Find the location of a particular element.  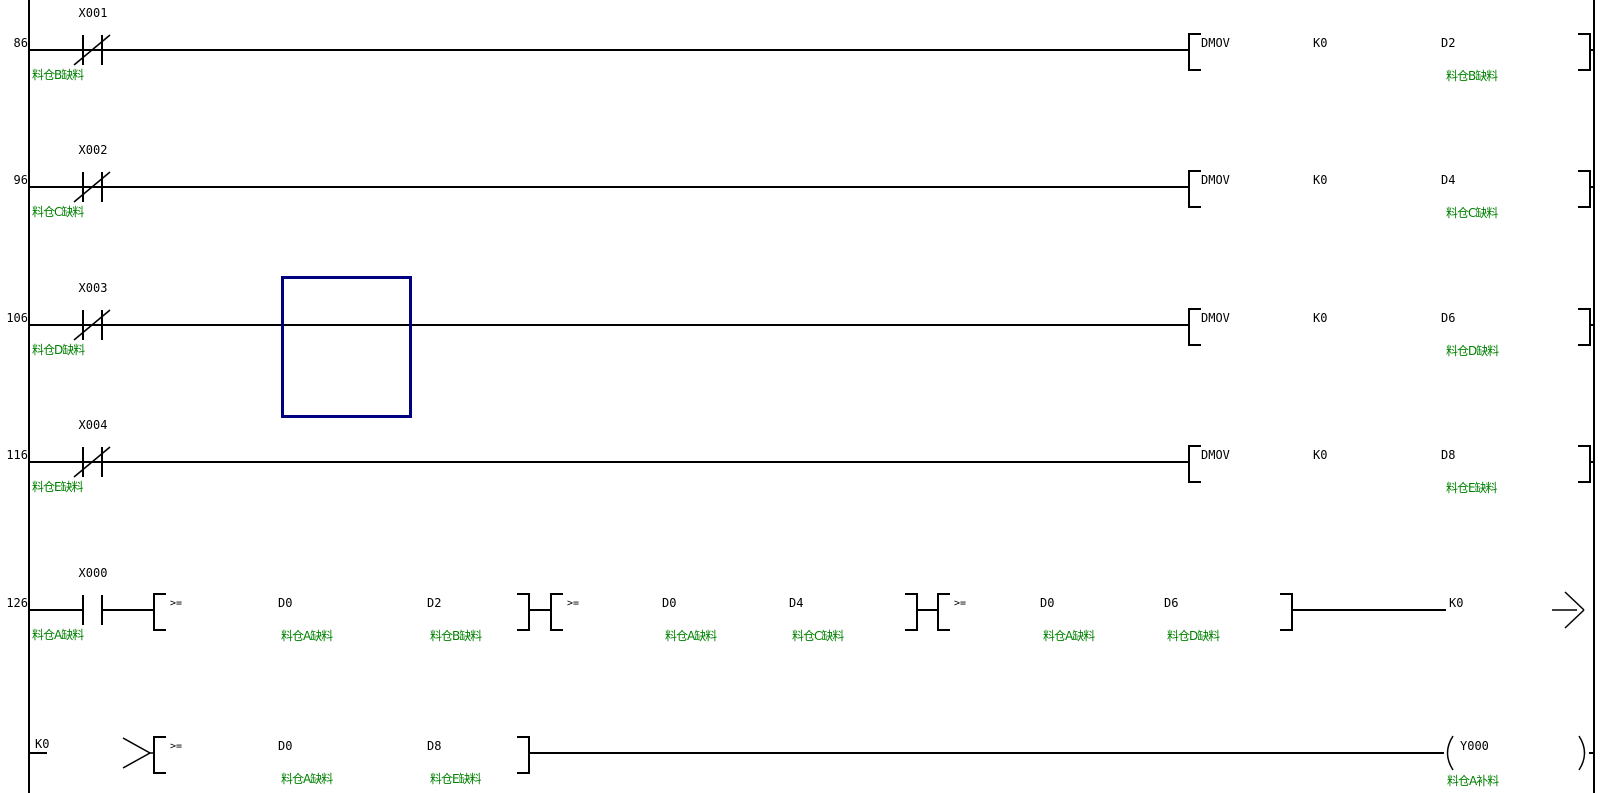

rung-step-number: 126 is located at coordinates (17, 603).